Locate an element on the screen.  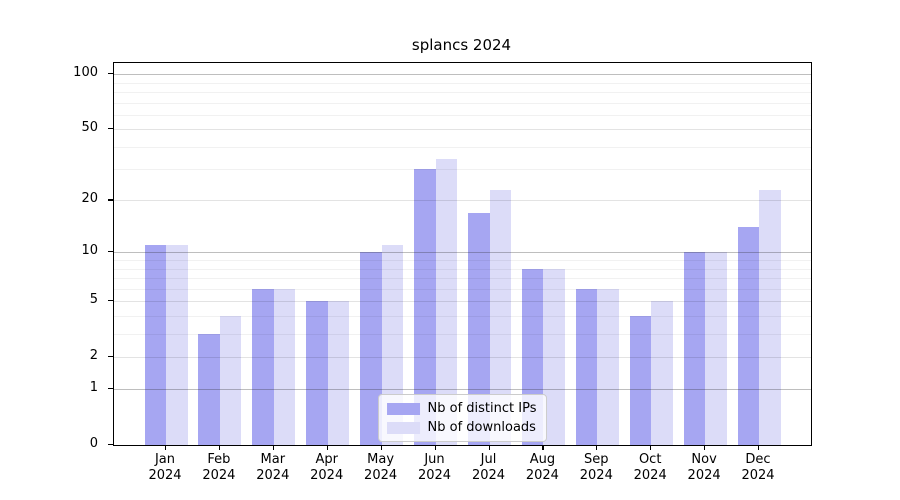
x-tick-label-jan: Jan 2024 is located at coordinates (165, 467).